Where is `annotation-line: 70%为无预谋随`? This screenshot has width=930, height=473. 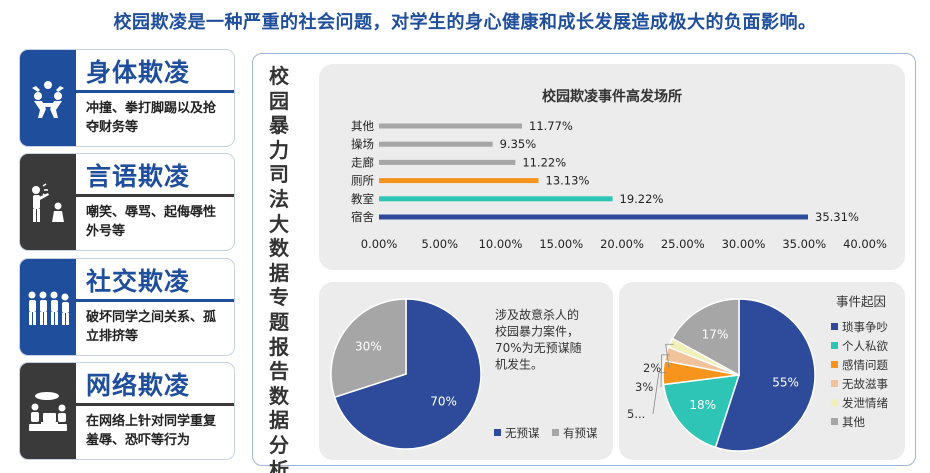 annotation-line: 70%为无预谋随 is located at coordinates (538, 347).